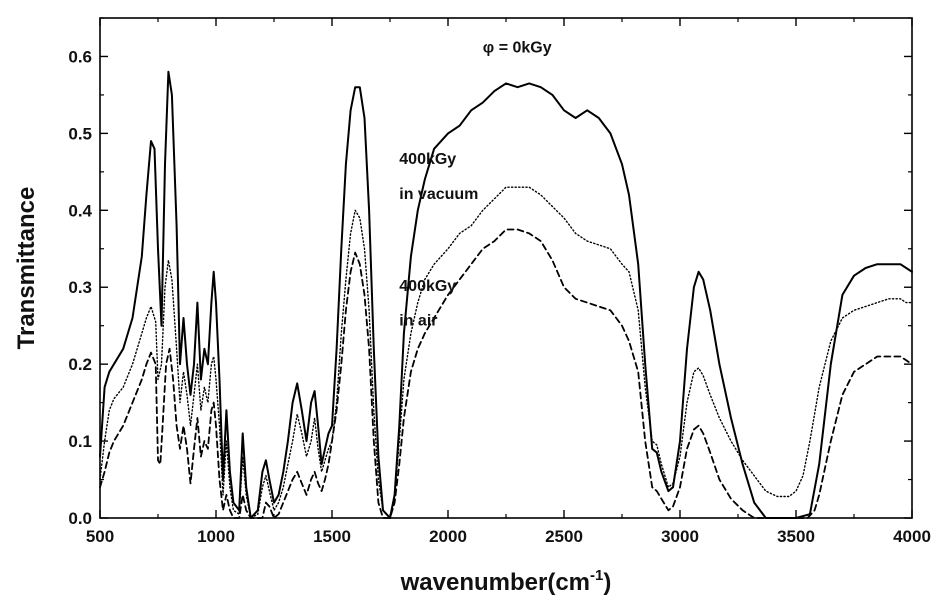  What do you see at coordinates (475, 185) in the screenshot?
I see `annotations: φ = 0kGy 400kGy in vacuum 400kGy in air` at bounding box center [475, 185].